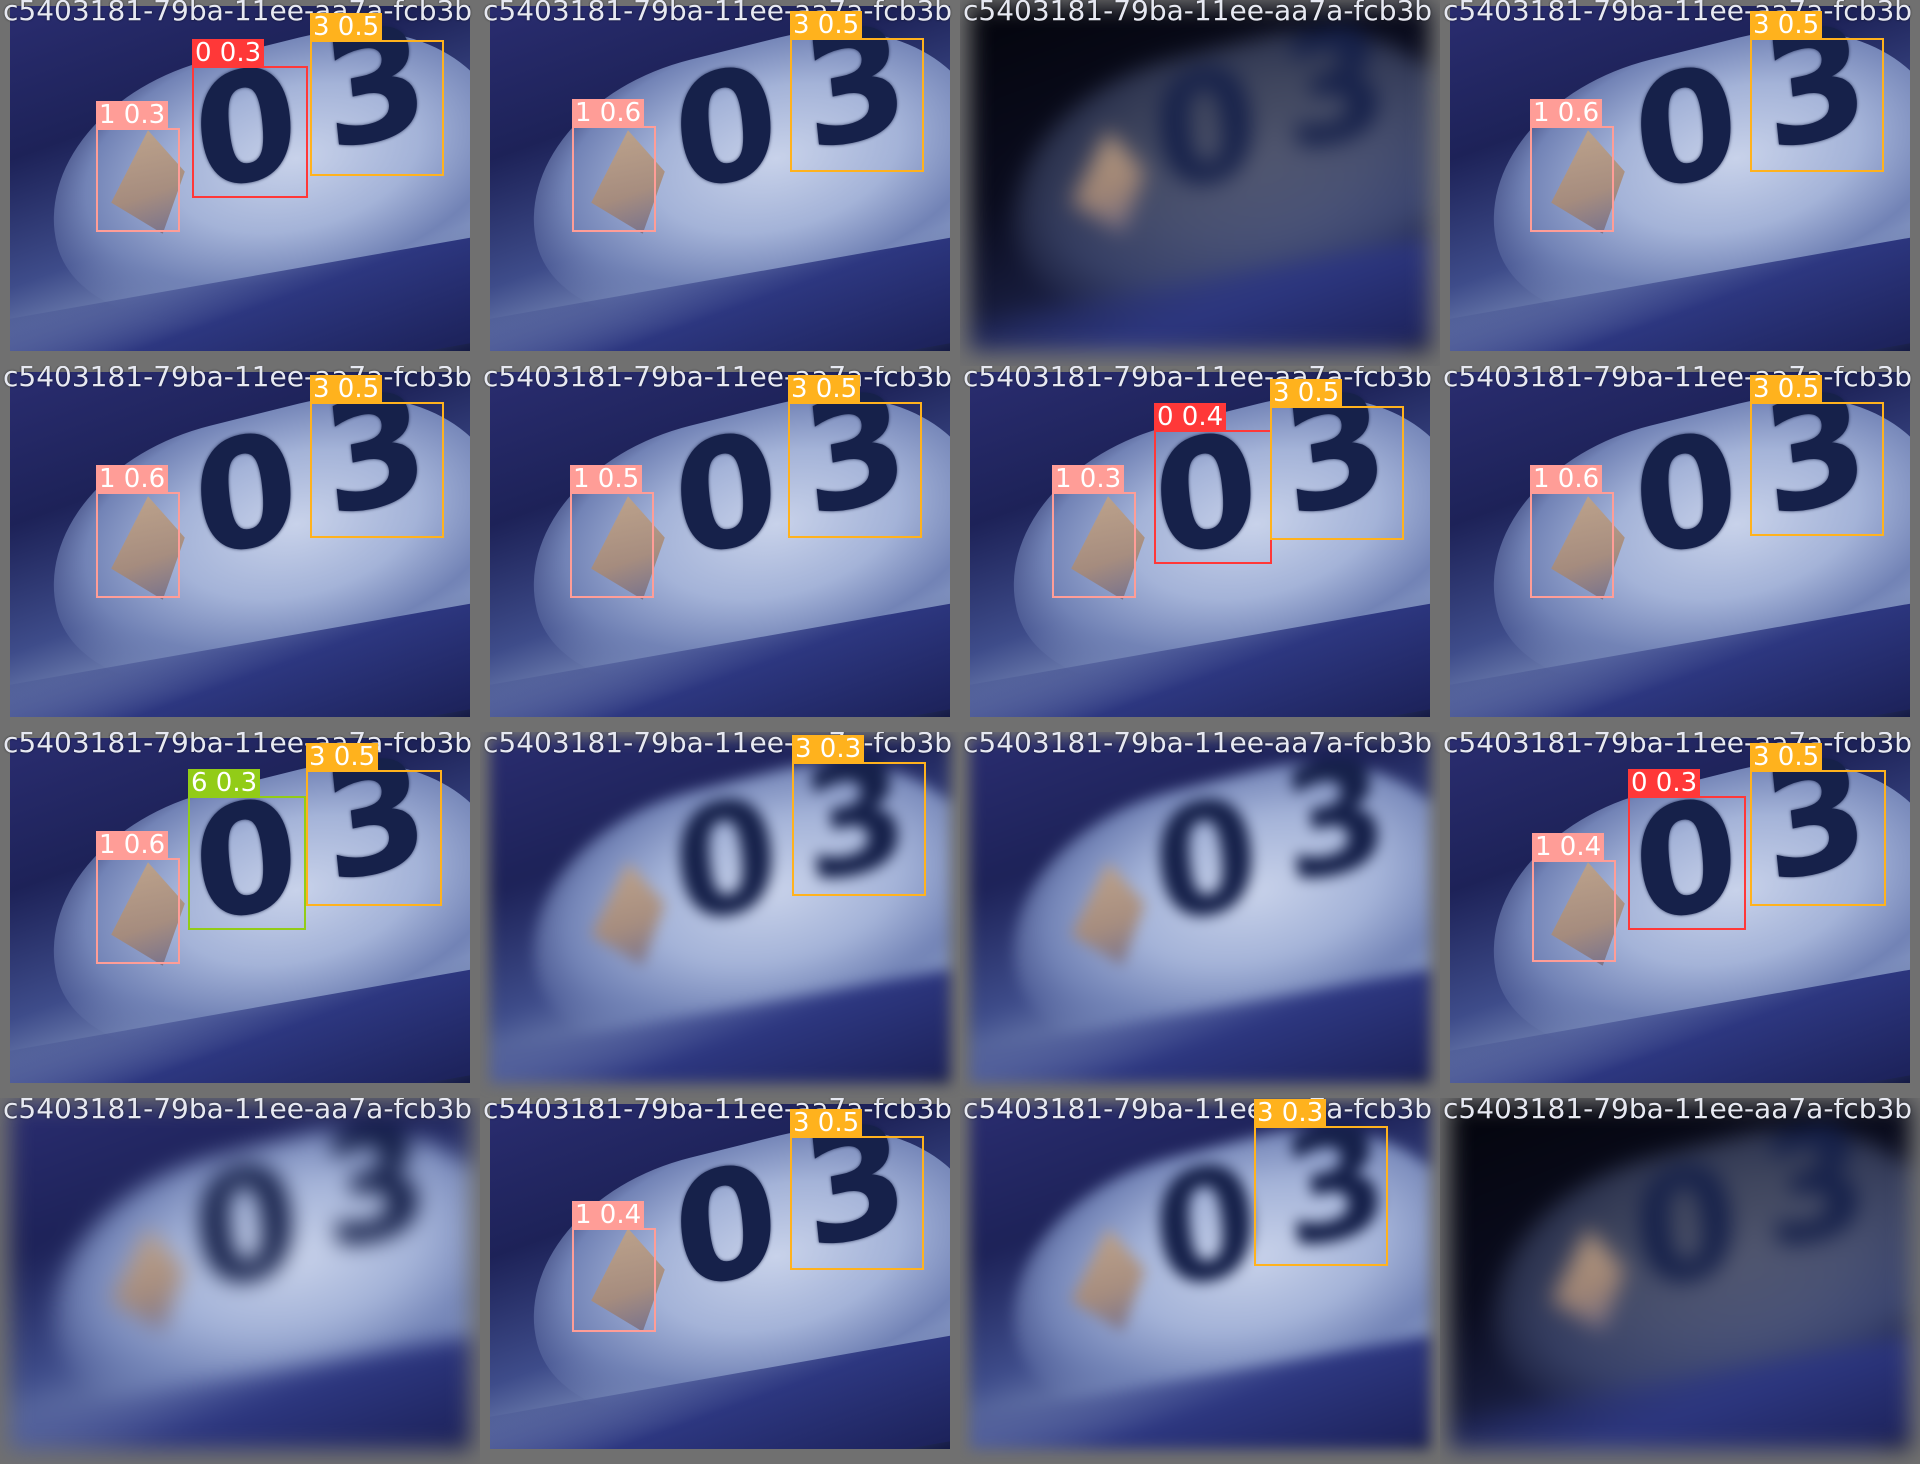 This screenshot has height=1464, width=1920. What do you see at coordinates (247, 849) in the screenshot?
I see `detection-box: 6 0.3` at bounding box center [247, 849].